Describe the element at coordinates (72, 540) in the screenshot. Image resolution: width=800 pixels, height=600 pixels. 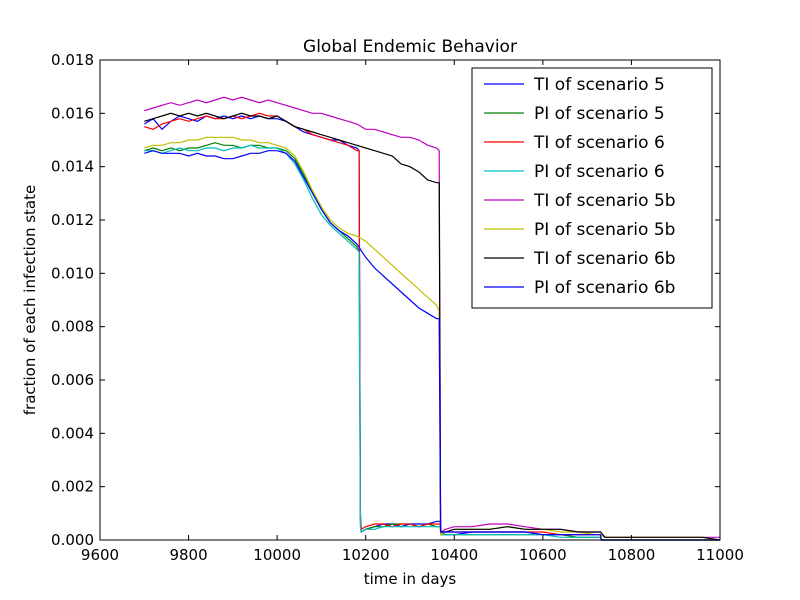
I see `y-tick-label: 0.000` at that location.